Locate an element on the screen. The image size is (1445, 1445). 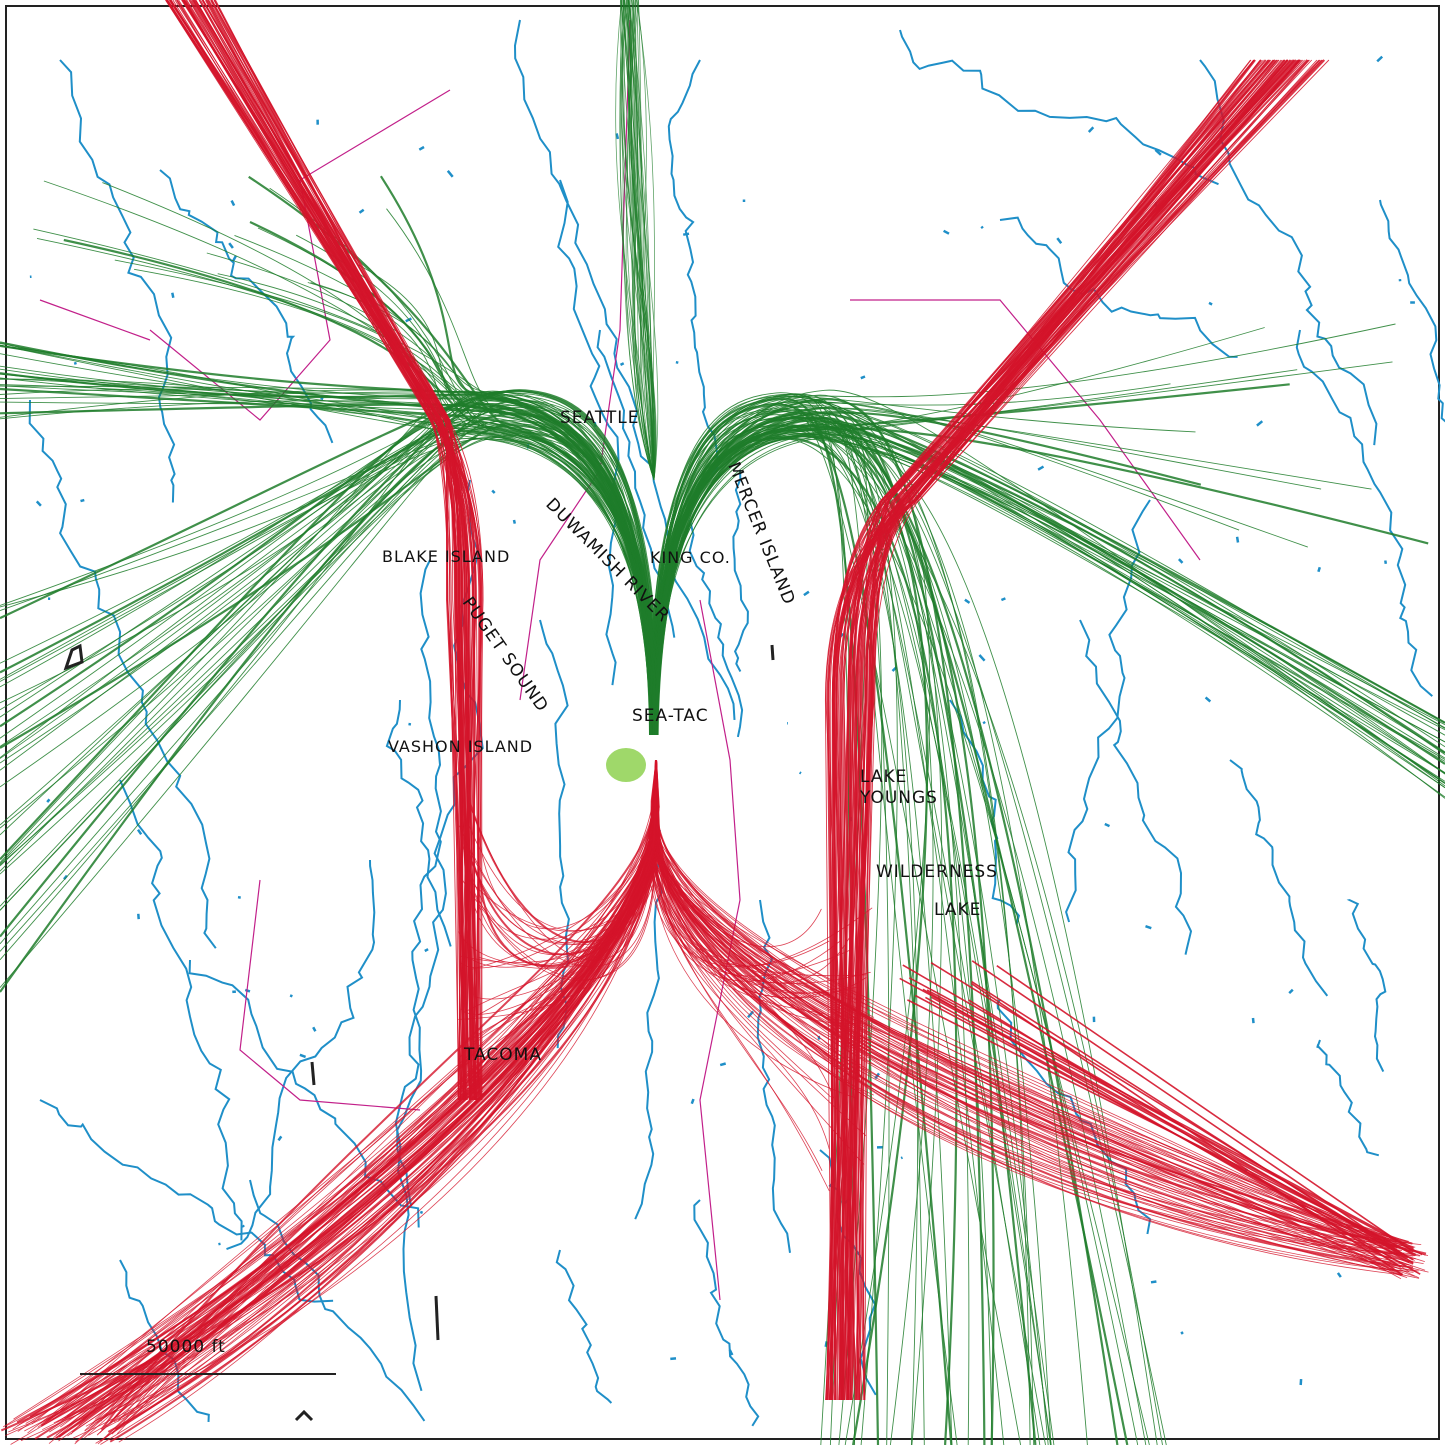
label-wilderness-lake: LAKE is located at coordinates (957, 910).